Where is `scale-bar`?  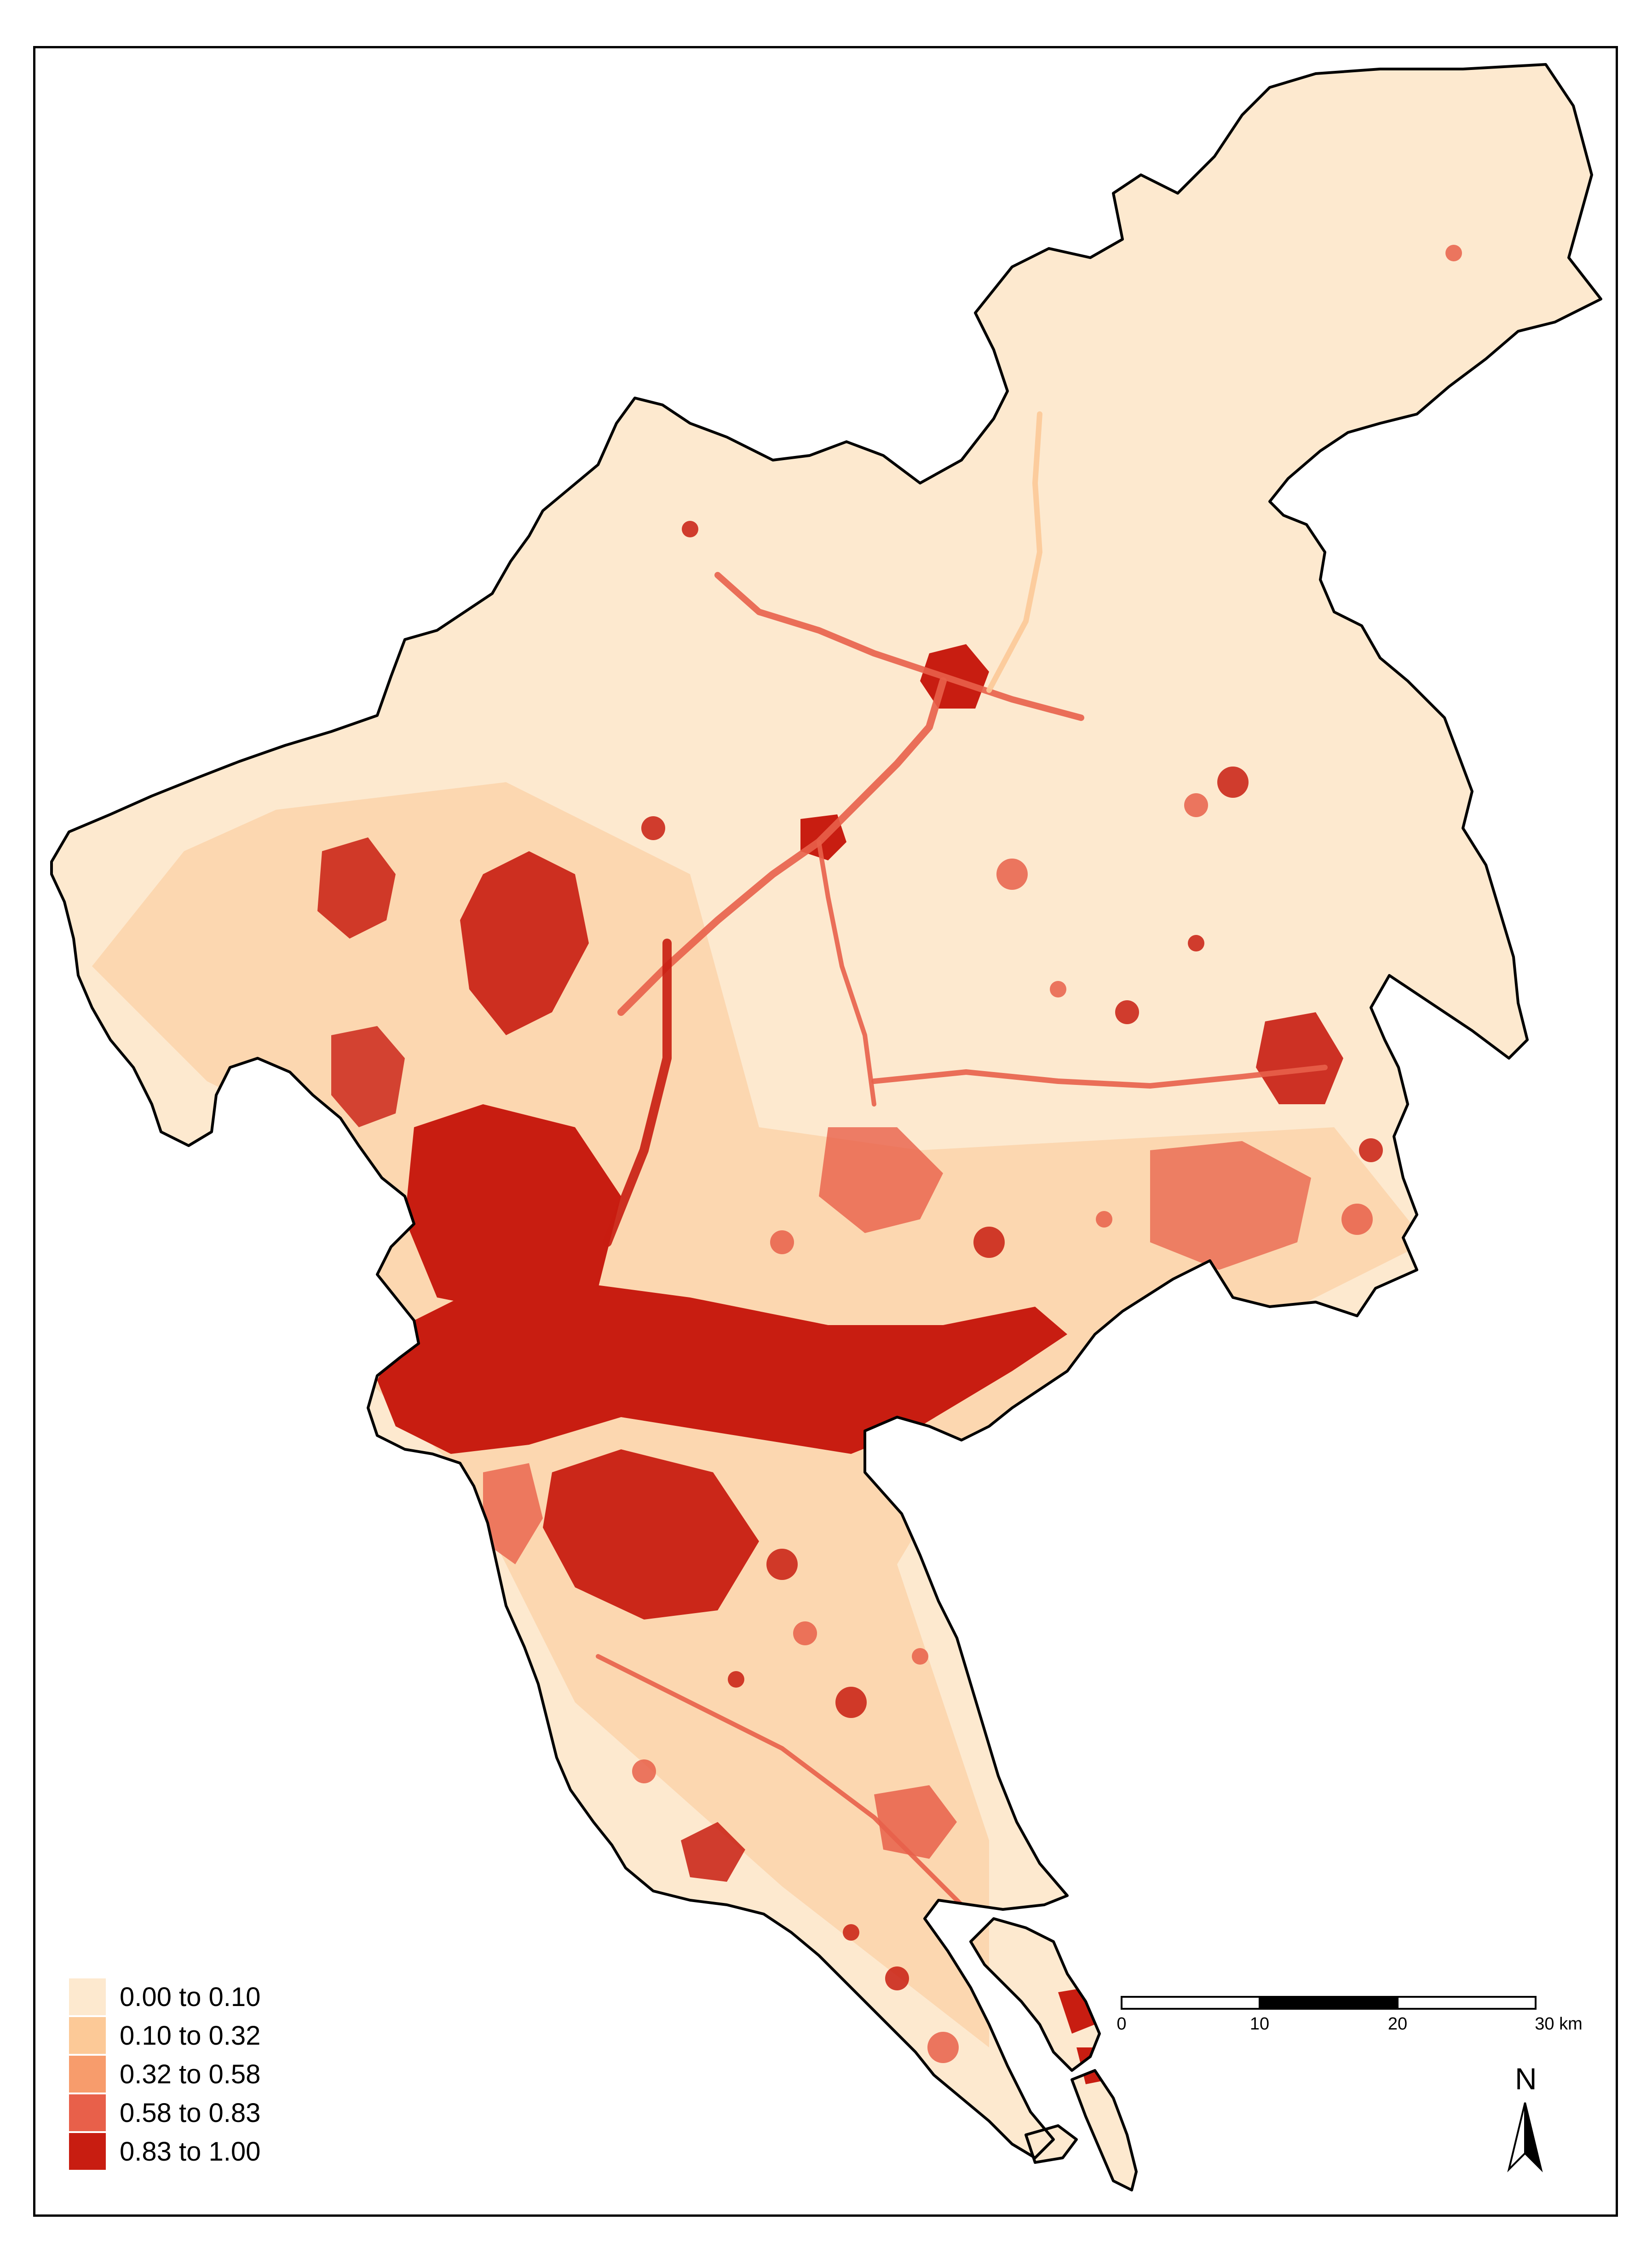 scale-bar is located at coordinates (1329, 2003).